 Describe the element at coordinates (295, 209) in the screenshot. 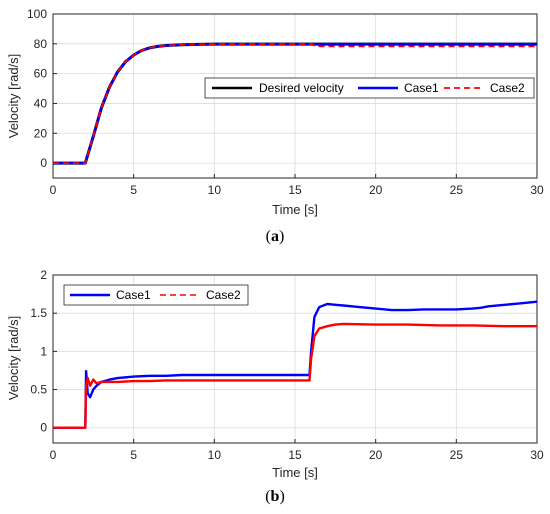

I see `panel-a-xlabel: Time [s]` at that location.